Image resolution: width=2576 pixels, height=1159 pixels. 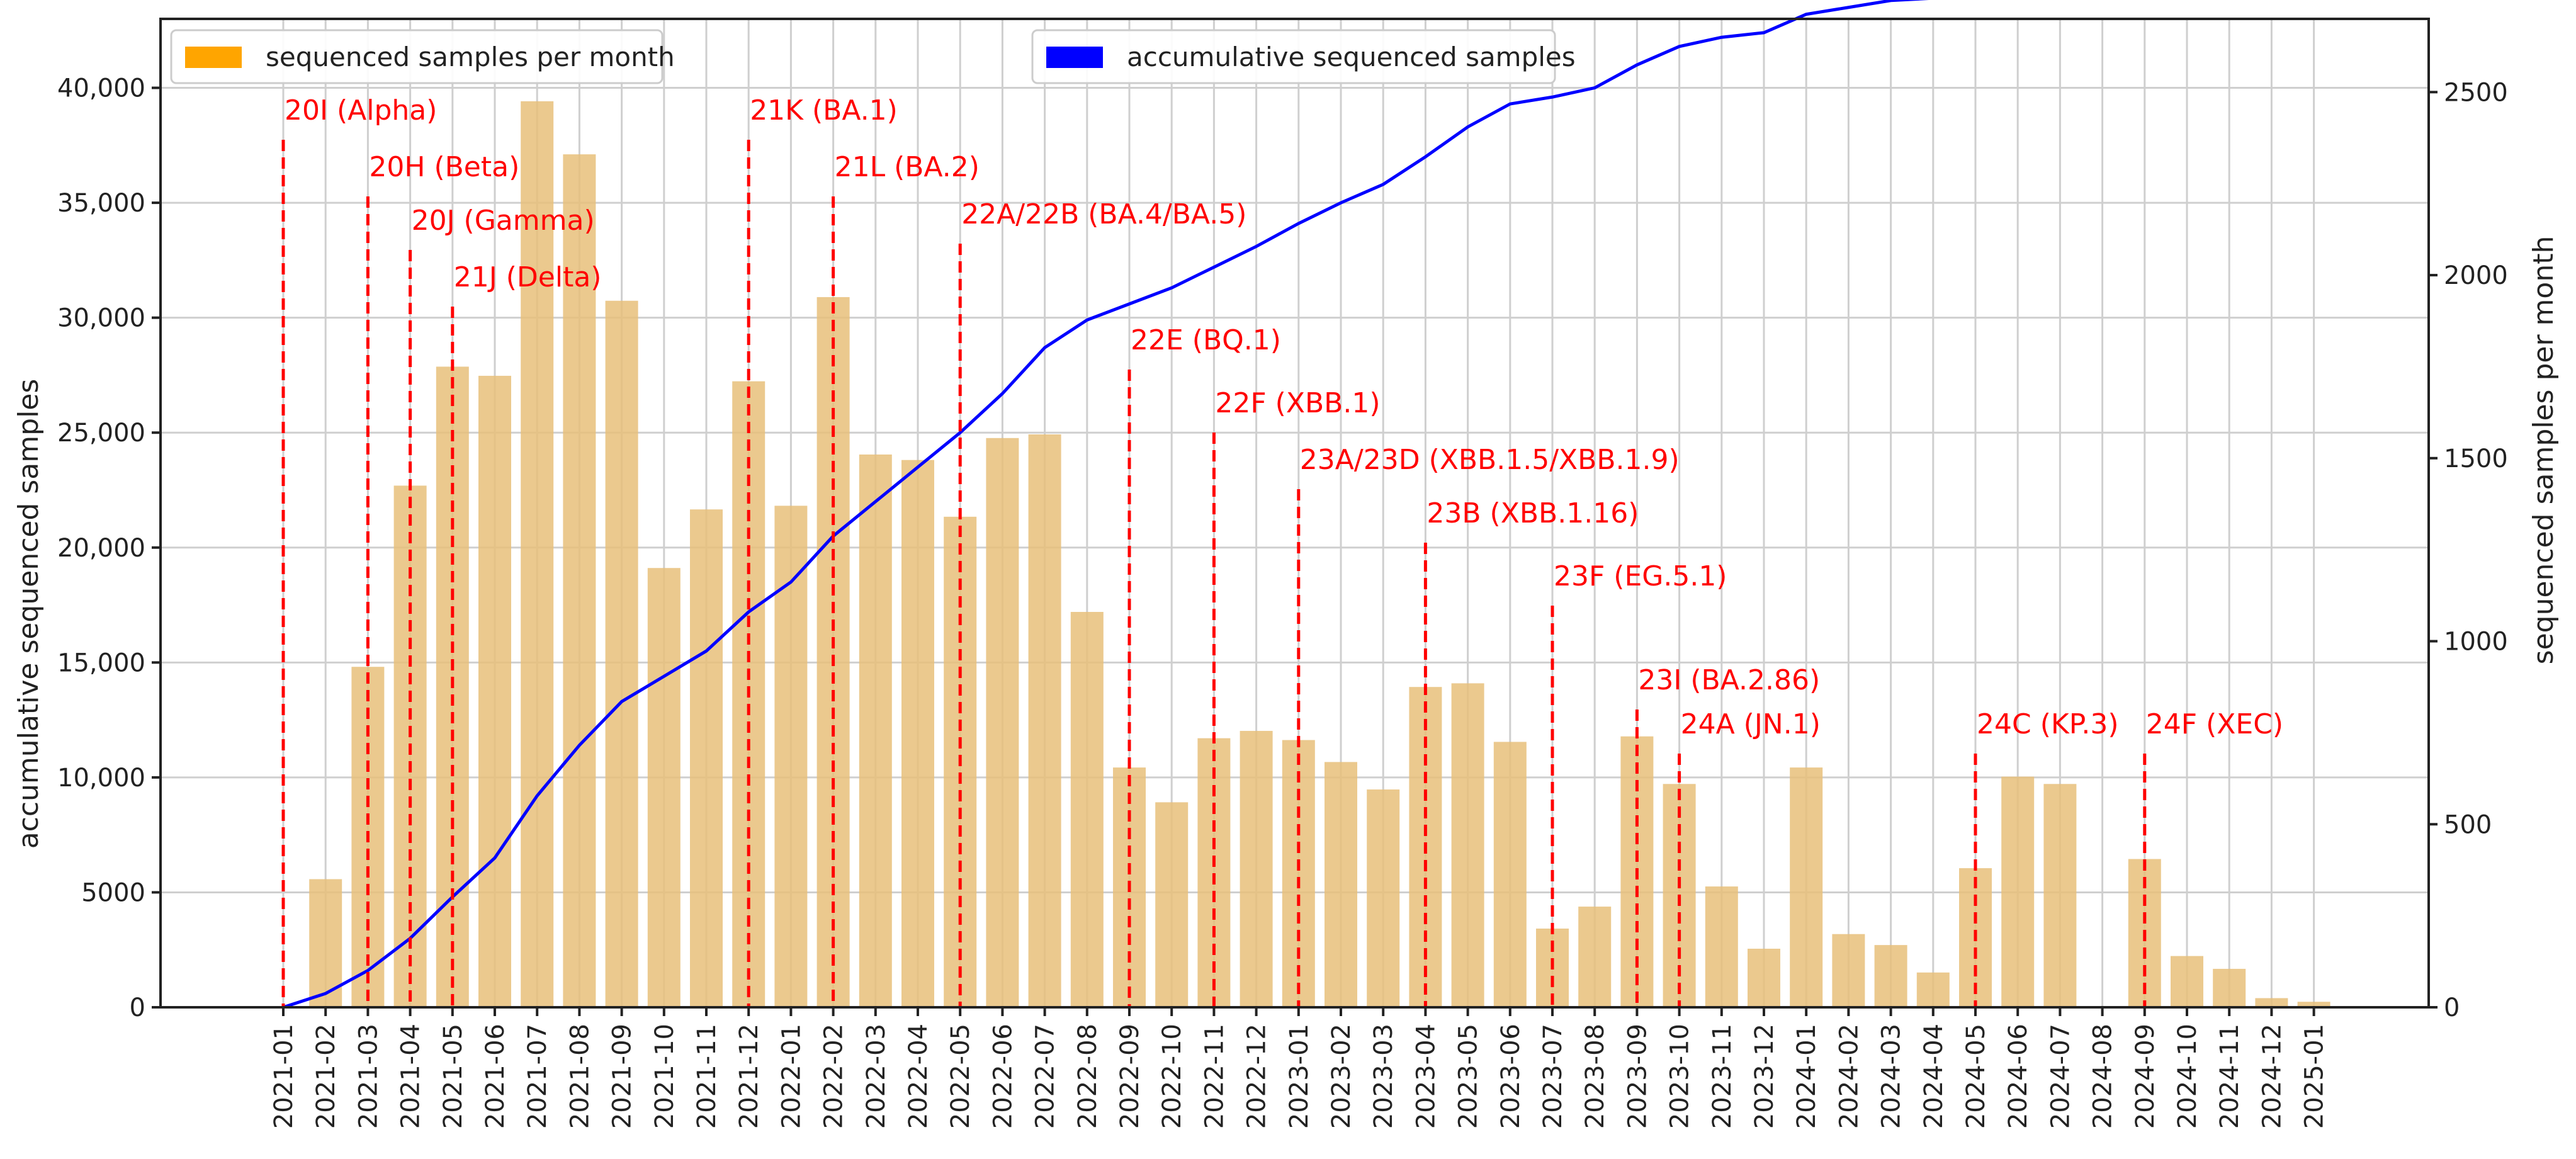 What do you see at coordinates (1130, 1076) in the screenshot?
I see `x-tick-label: 2022-09` at bounding box center [1130, 1076].